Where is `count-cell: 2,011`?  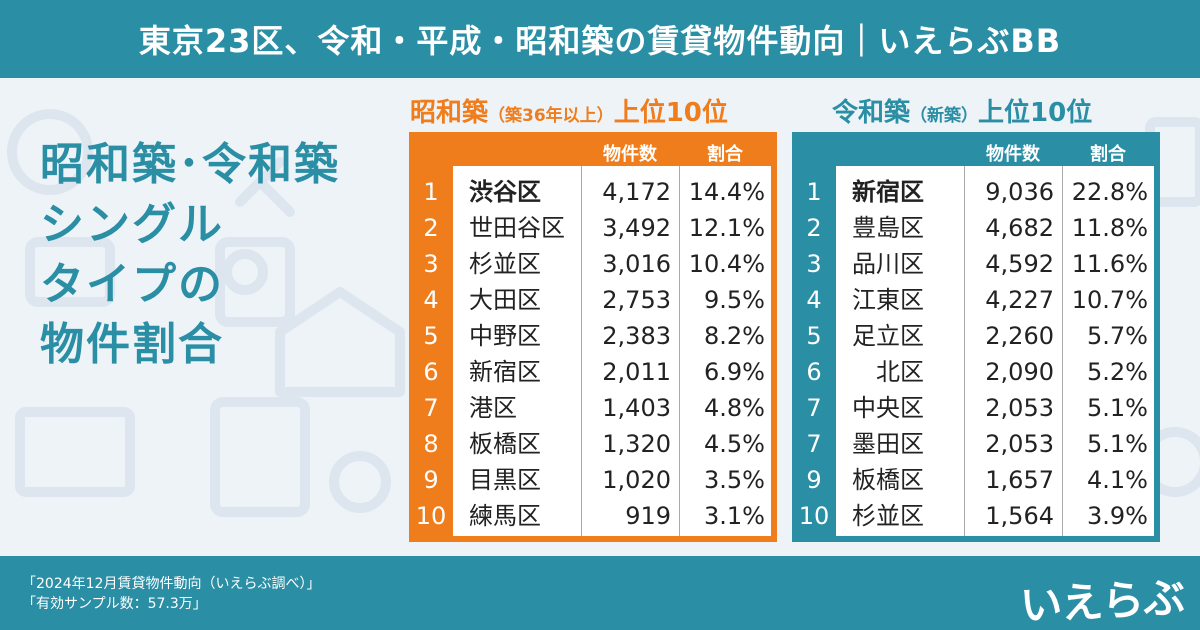
count-cell: 2,011 is located at coordinates (636, 372).